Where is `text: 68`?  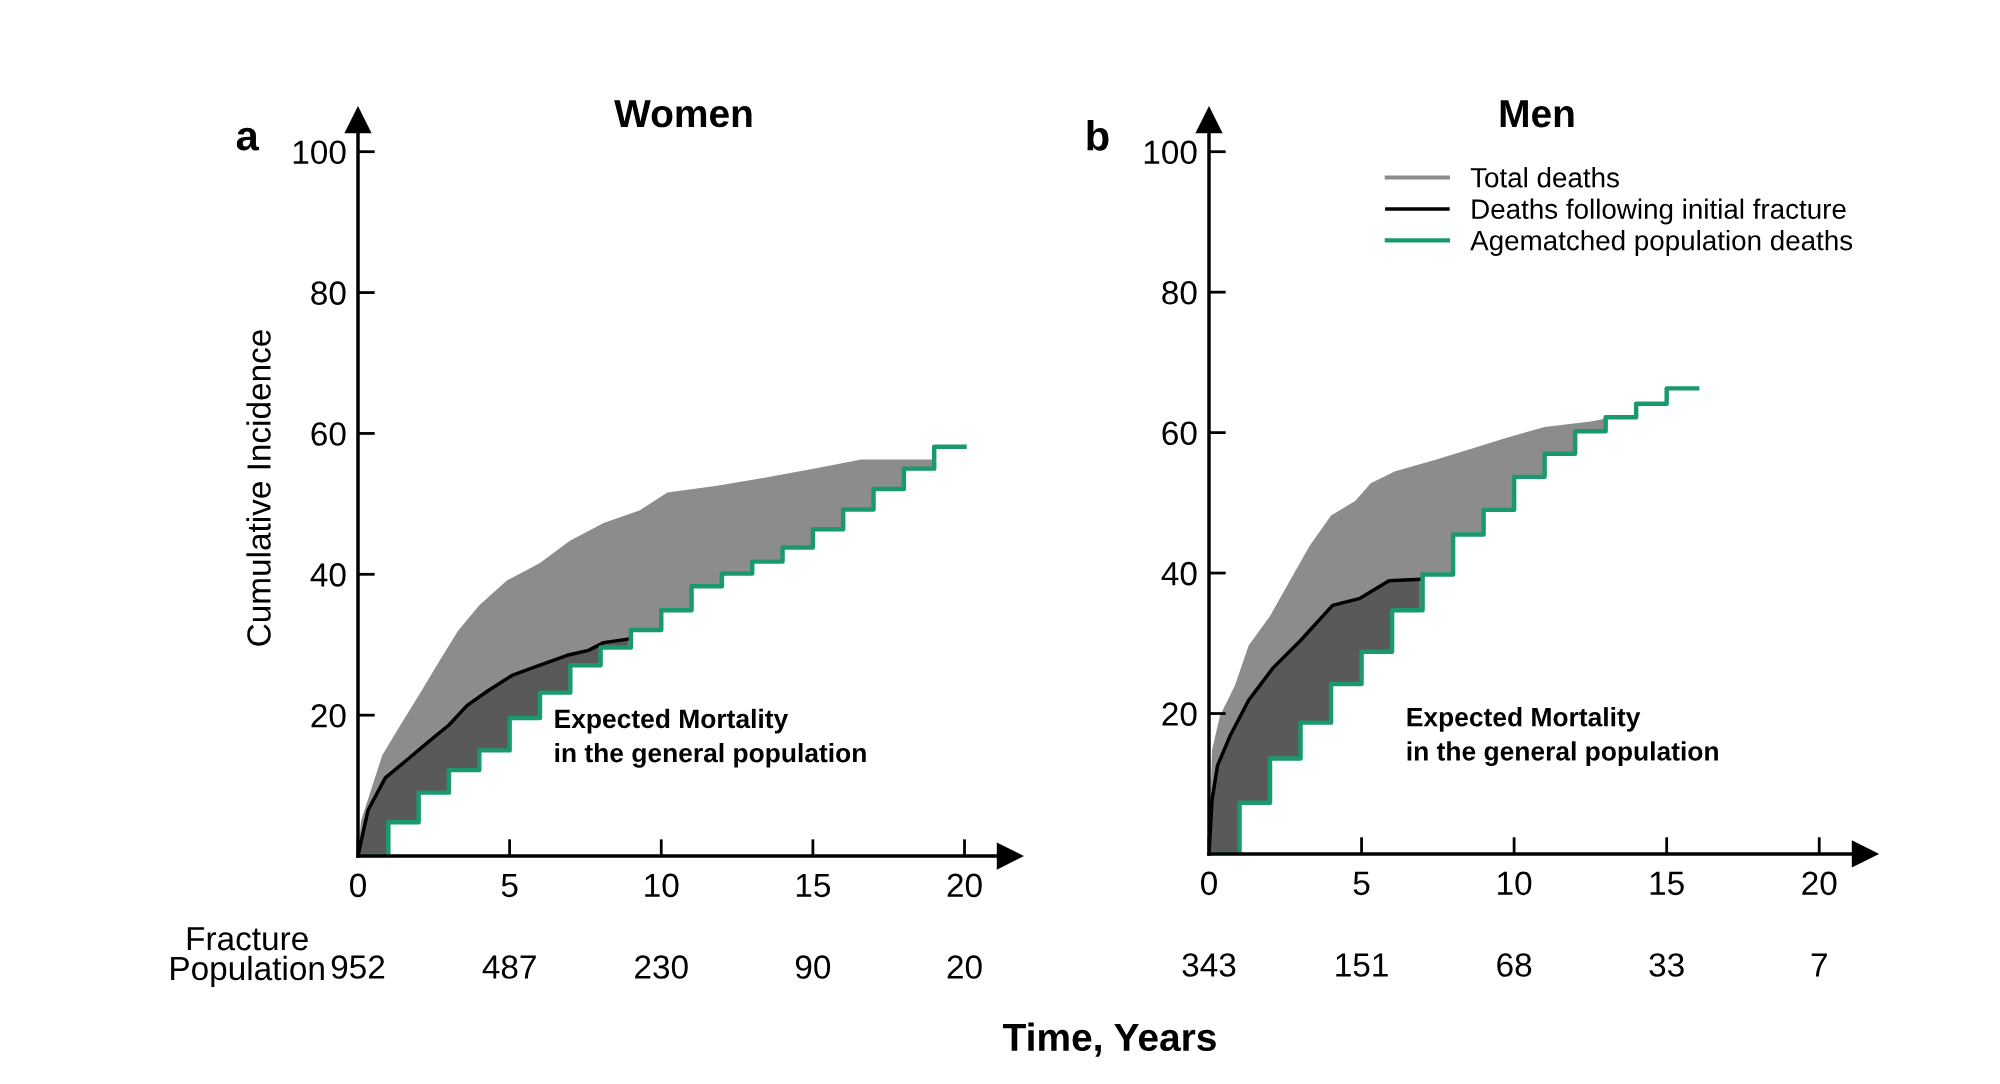 text: 68 is located at coordinates (1514, 965).